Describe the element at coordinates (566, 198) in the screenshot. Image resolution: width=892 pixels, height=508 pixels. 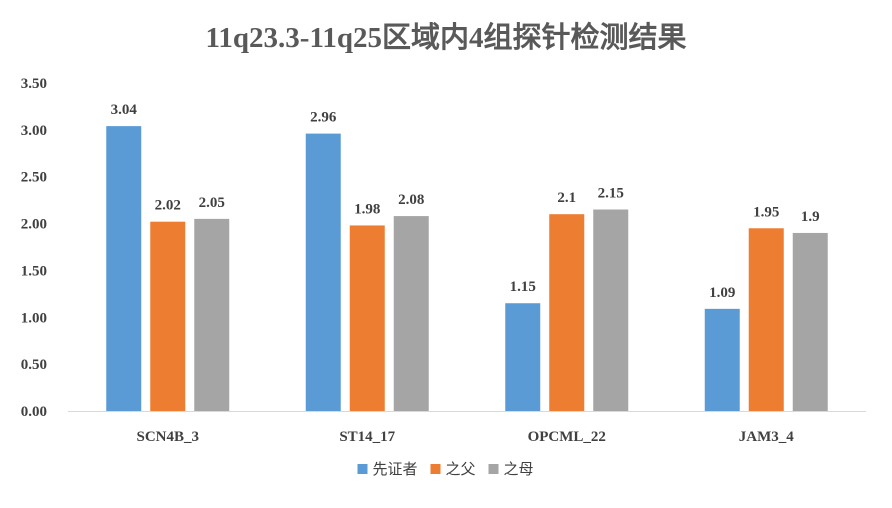
I see `data-label: 2.1` at that location.